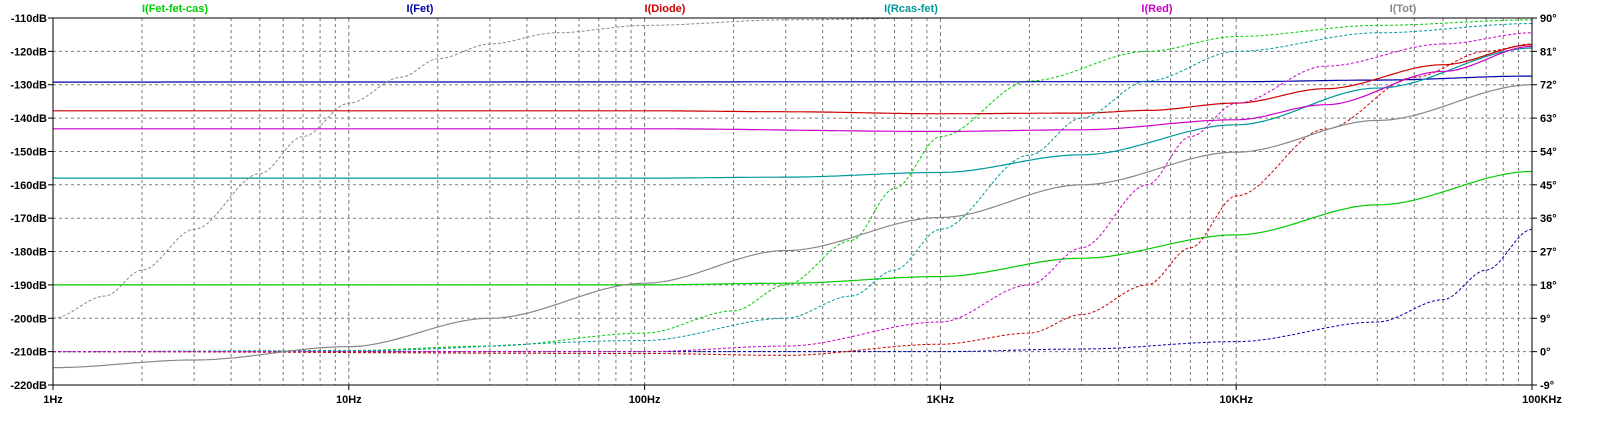 Image resolution: width=1608 pixels, height=421 pixels. I want to click on legend-entry: I(Red), so click(1157, 9).